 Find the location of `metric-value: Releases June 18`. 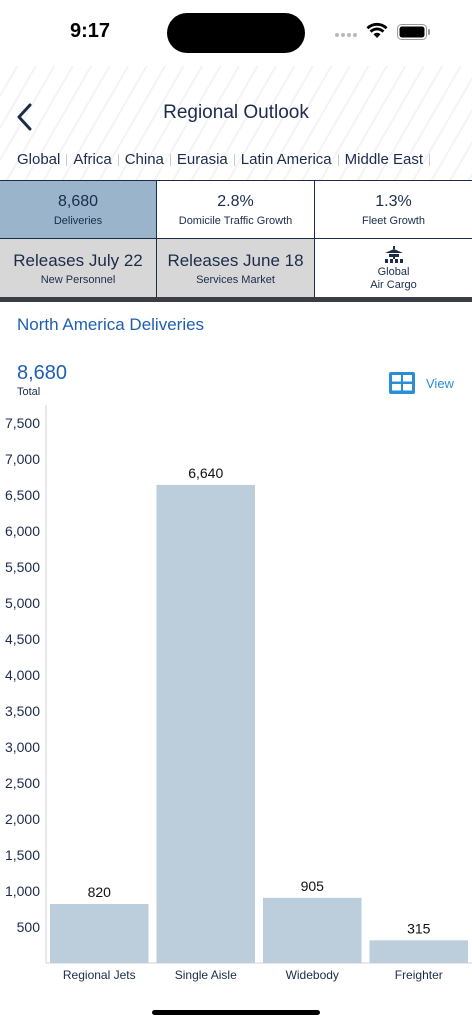

metric-value: Releases June 18 is located at coordinates (235, 260).